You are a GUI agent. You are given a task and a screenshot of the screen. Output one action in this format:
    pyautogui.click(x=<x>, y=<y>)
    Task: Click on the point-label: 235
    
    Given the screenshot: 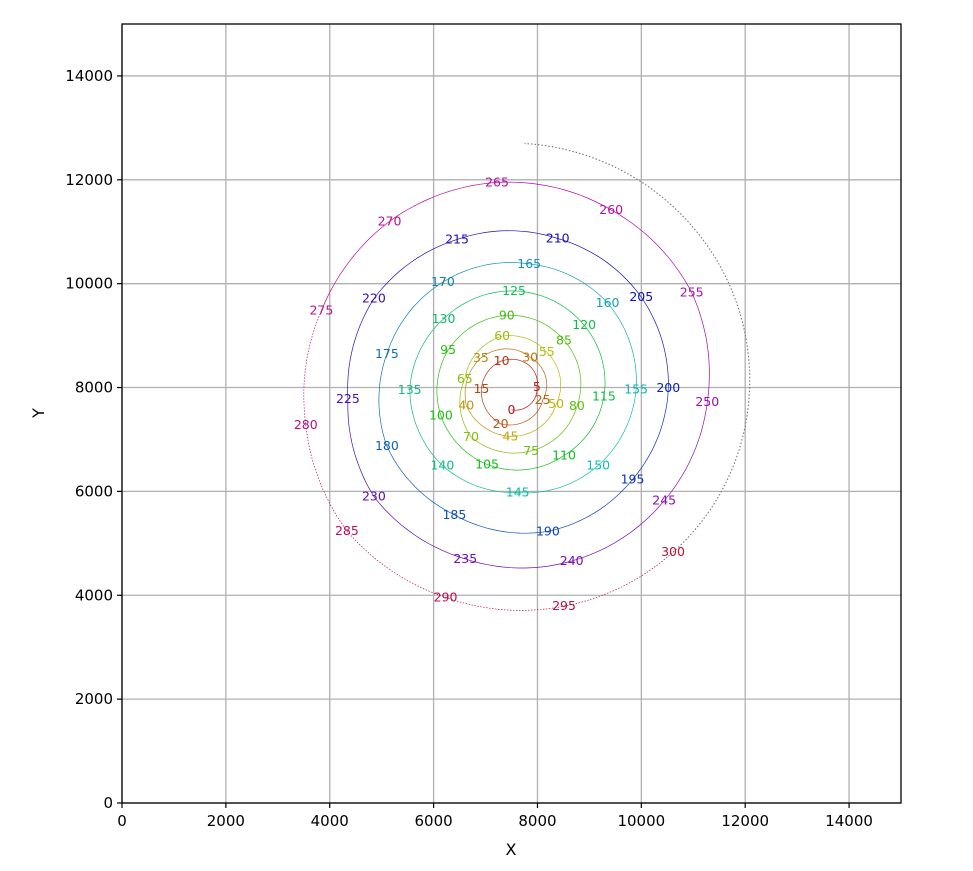 What is the action you would take?
    pyautogui.click(x=465, y=558)
    